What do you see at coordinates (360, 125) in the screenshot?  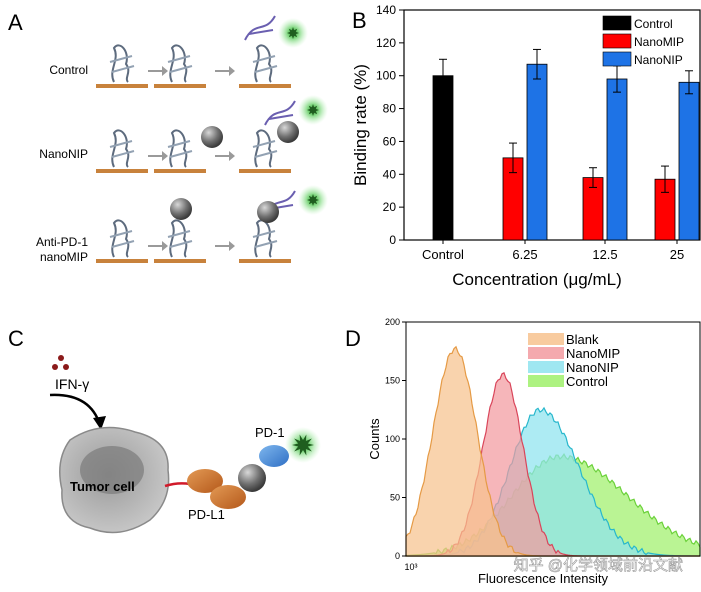 I see `y-axis-label: Binding rate (%)` at bounding box center [360, 125].